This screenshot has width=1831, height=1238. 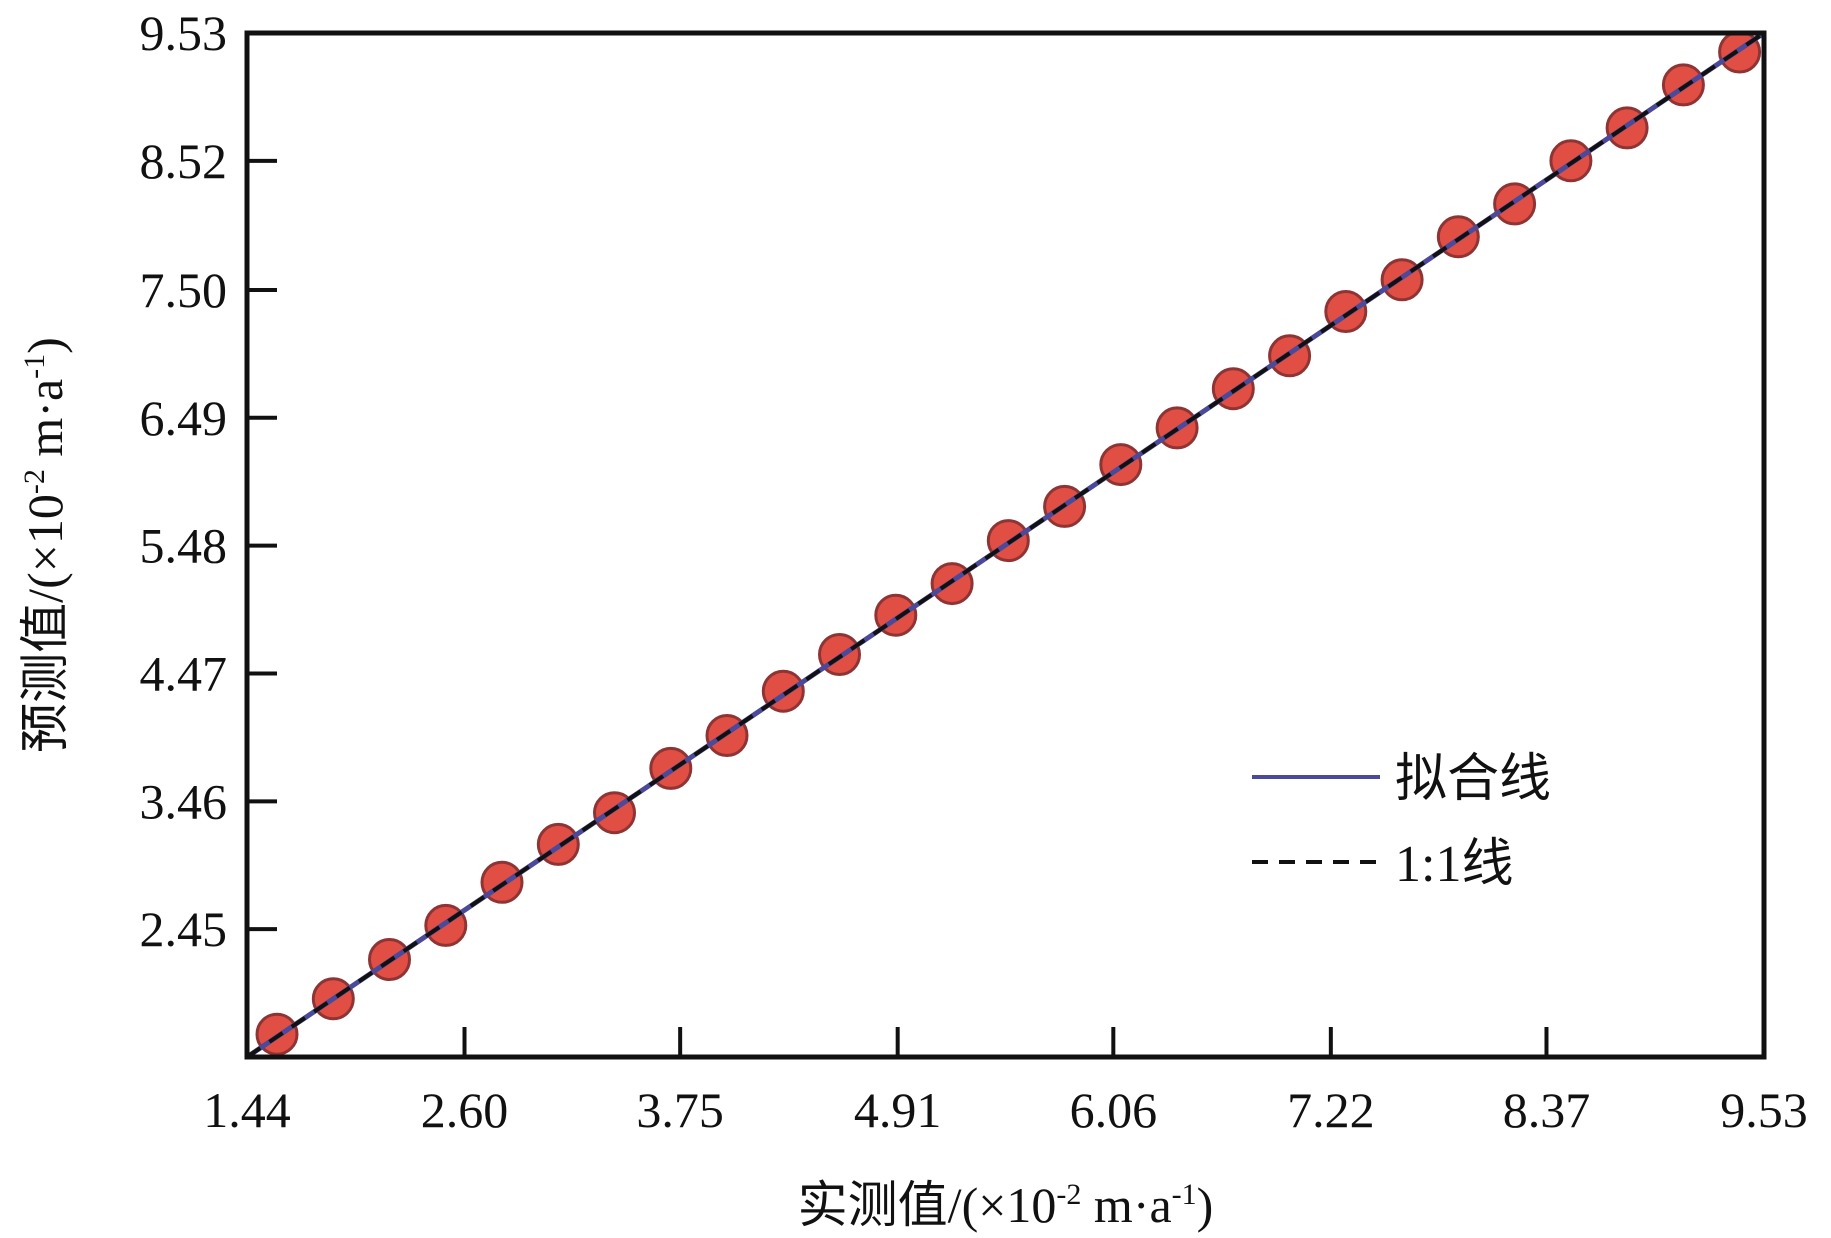 What do you see at coordinates (1006, 1205) in the screenshot?
I see `x-axis-title: 实测值/(×10-2 m·a-1)` at bounding box center [1006, 1205].